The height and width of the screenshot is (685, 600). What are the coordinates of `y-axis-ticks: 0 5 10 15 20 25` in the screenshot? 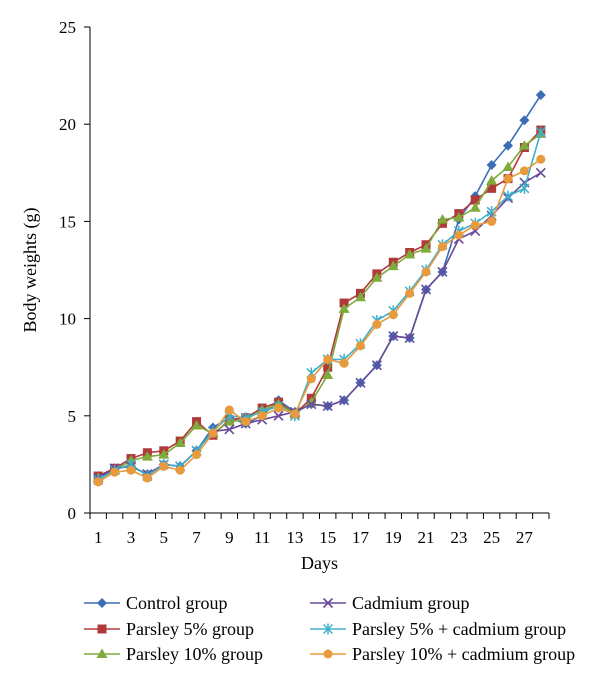 It's located at (74, 270).